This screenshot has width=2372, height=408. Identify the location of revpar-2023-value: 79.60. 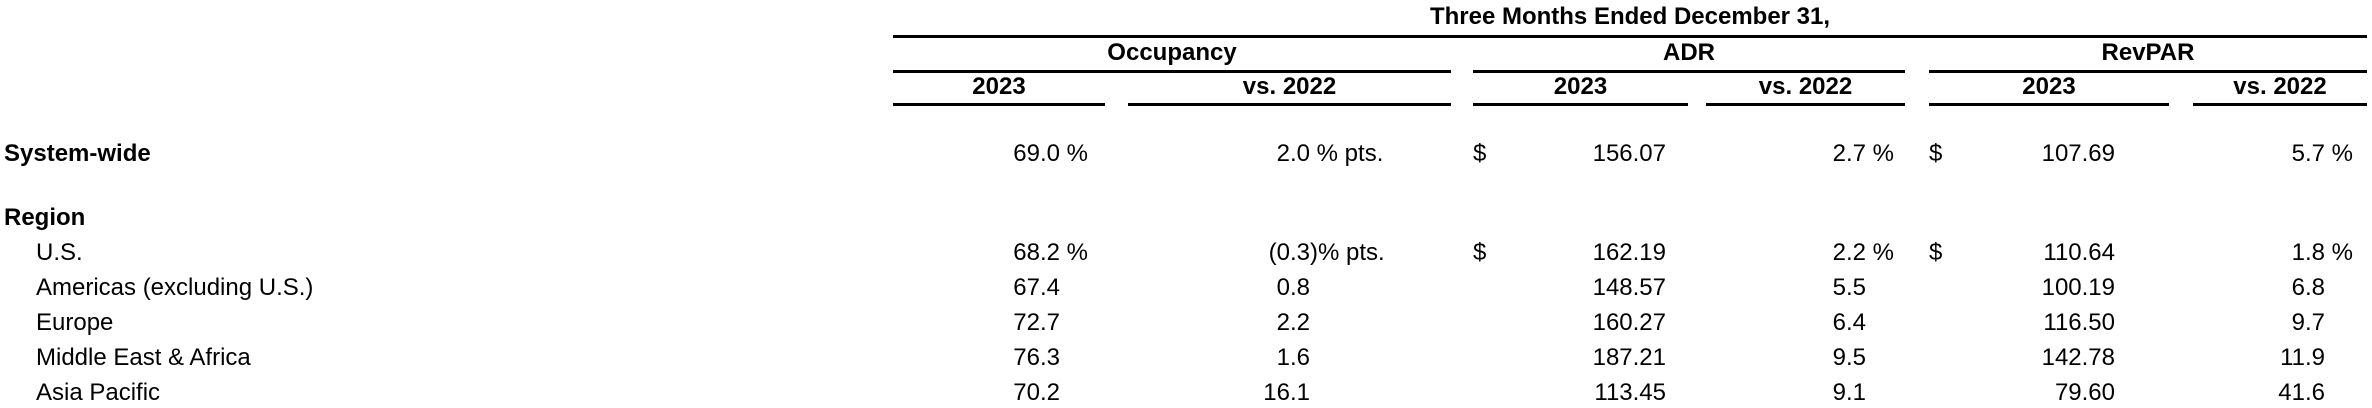
(2084, 392).